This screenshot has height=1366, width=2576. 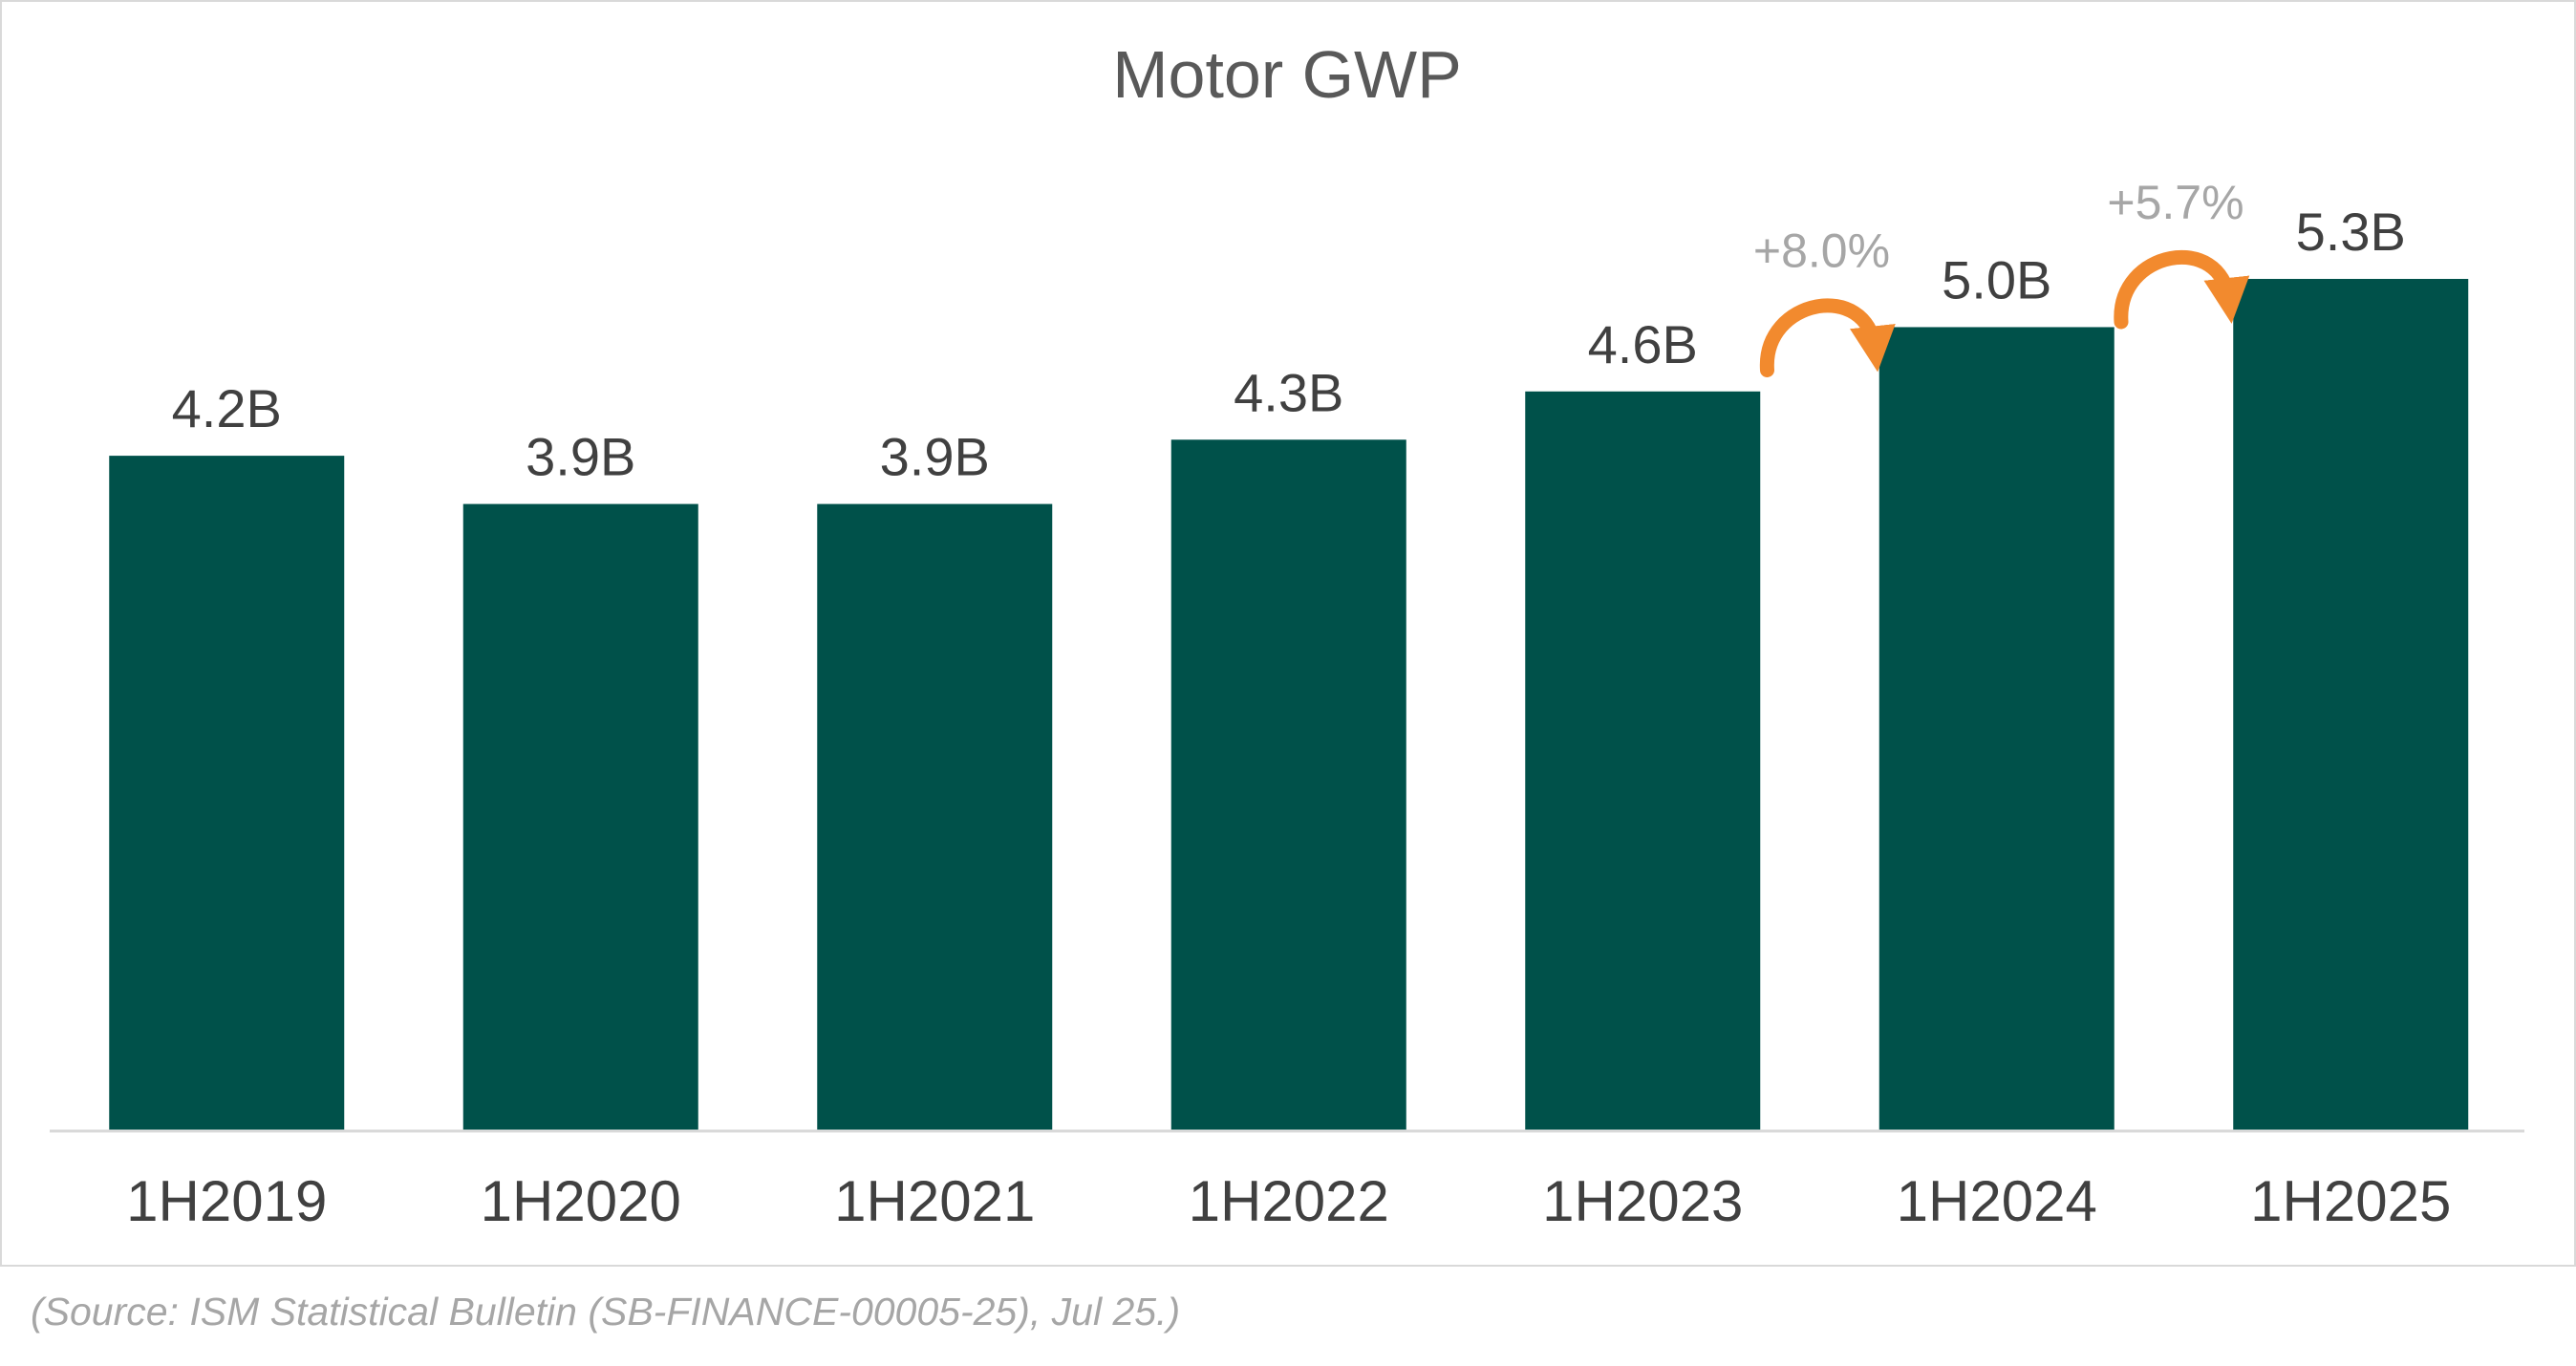 What do you see at coordinates (1996, 729) in the screenshot?
I see `bar-1H2024` at bounding box center [1996, 729].